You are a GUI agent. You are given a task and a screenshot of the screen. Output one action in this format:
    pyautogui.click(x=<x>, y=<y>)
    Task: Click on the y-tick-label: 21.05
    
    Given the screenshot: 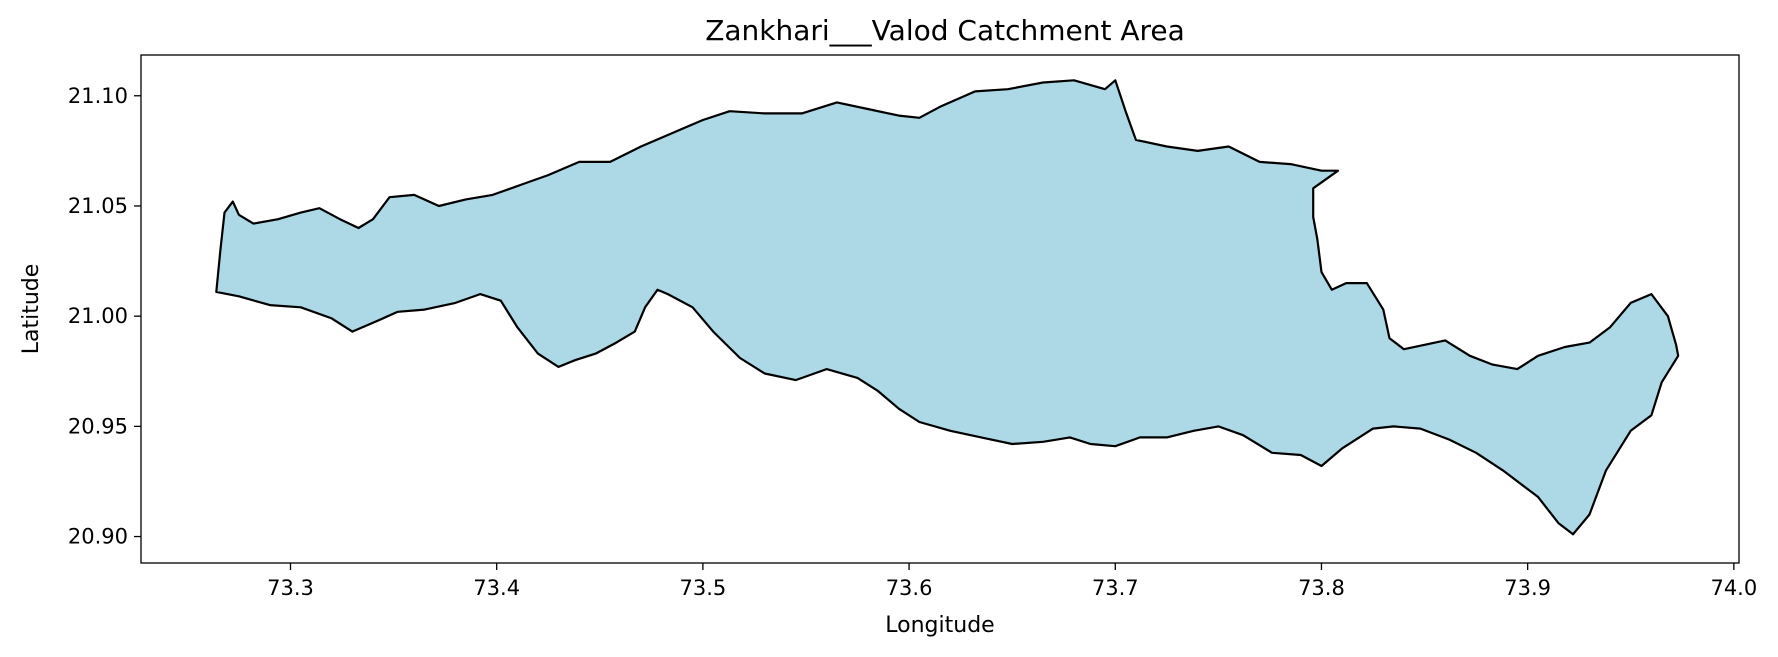 What is the action you would take?
    pyautogui.click(x=98, y=206)
    